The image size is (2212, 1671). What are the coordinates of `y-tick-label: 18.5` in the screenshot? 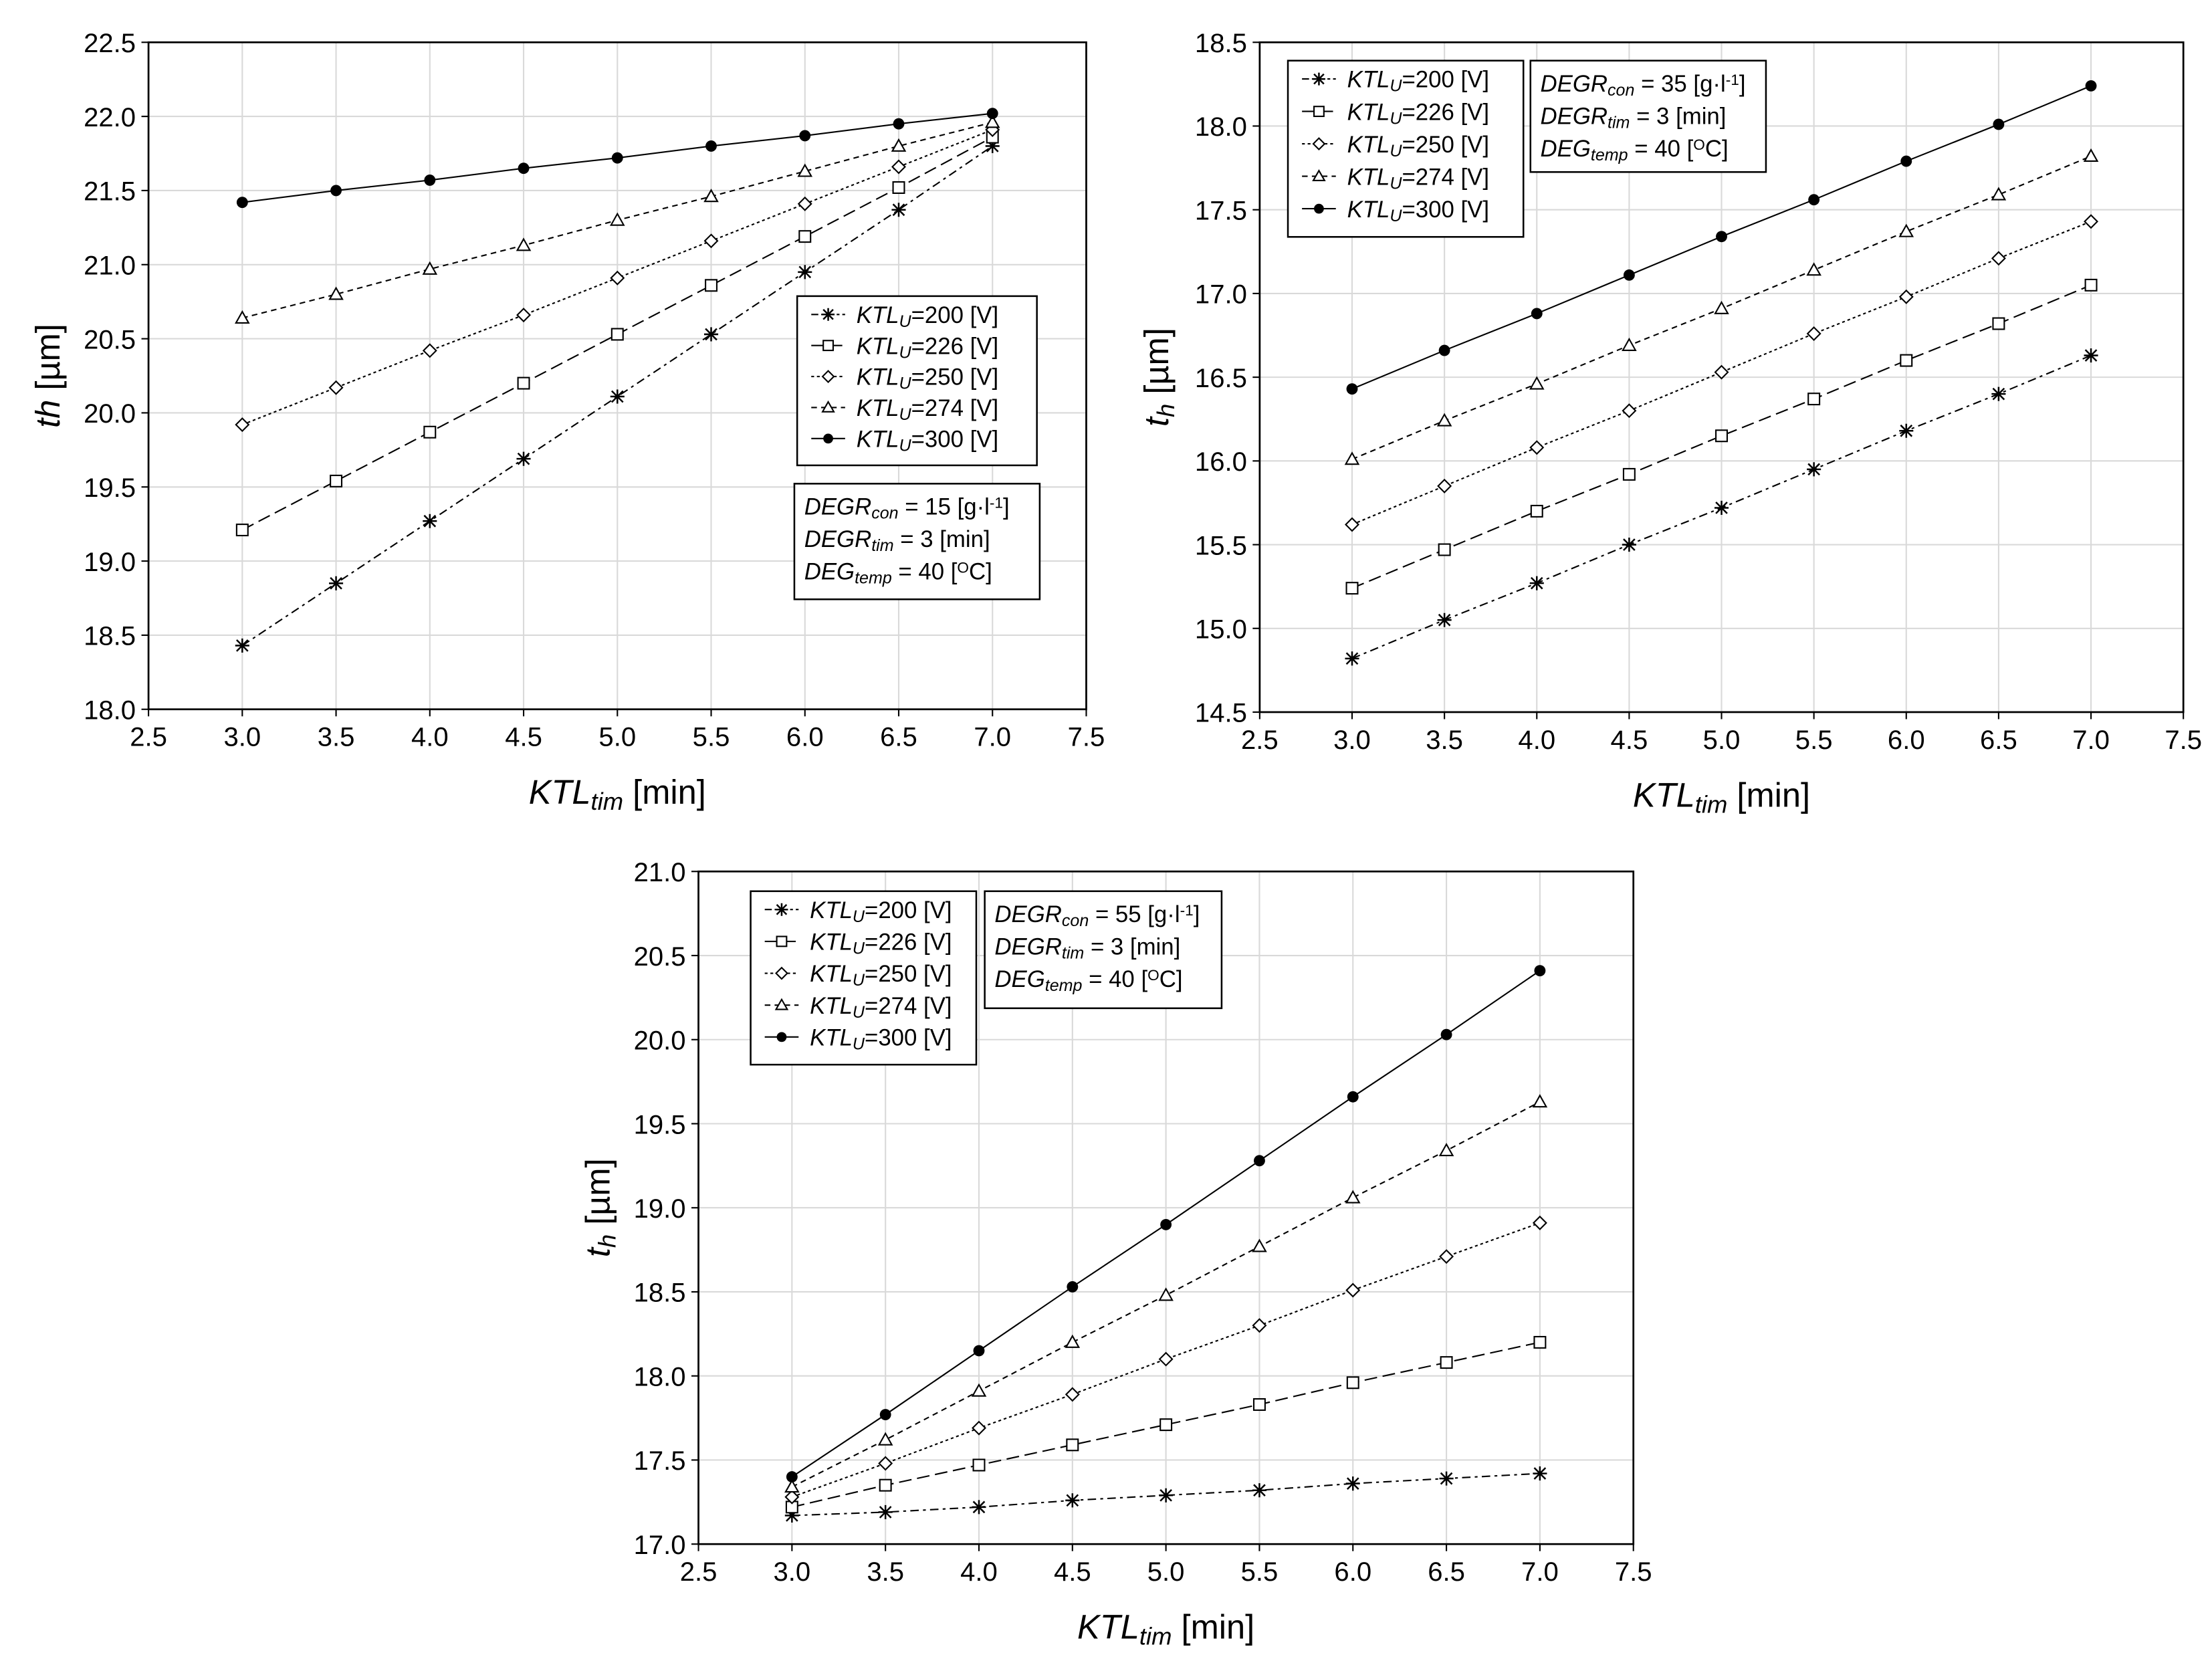 It's located at (660, 1293).